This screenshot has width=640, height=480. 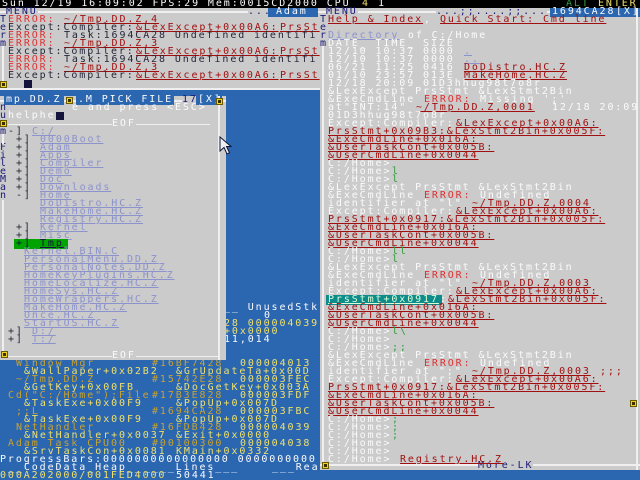 What do you see at coordinates (56, 171) in the screenshot?
I see `dir-link: Demo` at bounding box center [56, 171].